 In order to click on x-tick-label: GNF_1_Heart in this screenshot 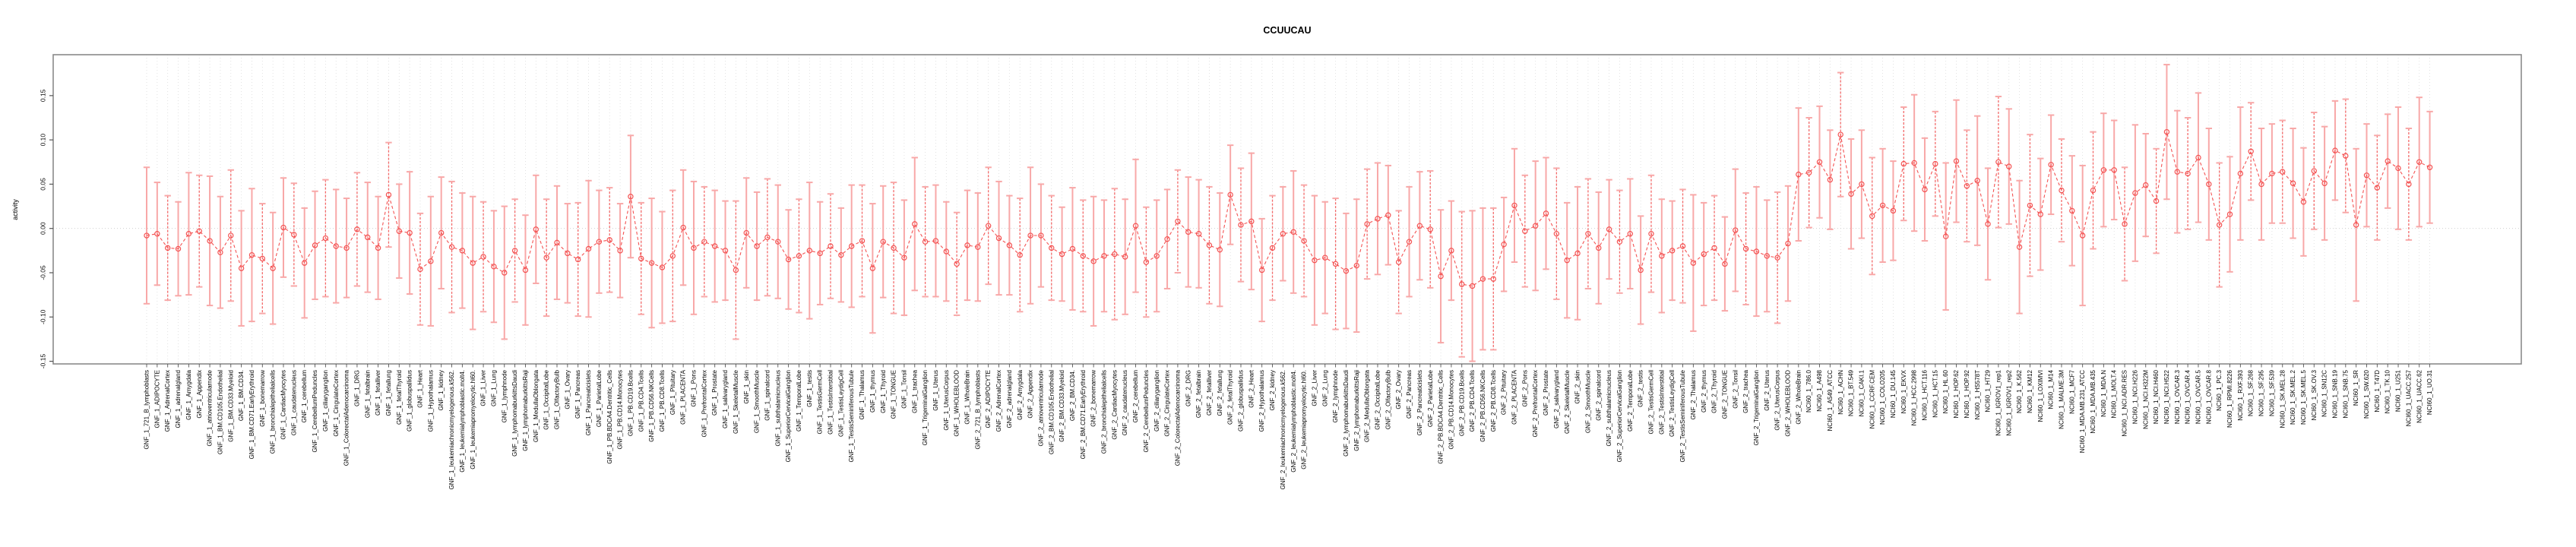, I will do `click(421, 388)`.